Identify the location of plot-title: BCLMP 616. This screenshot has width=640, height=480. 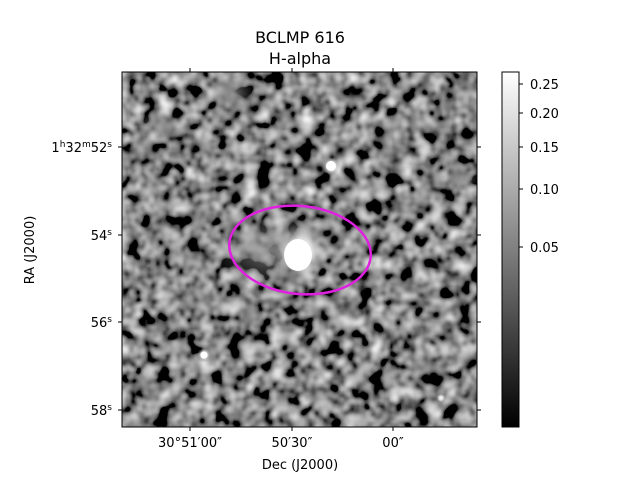
(300, 37).